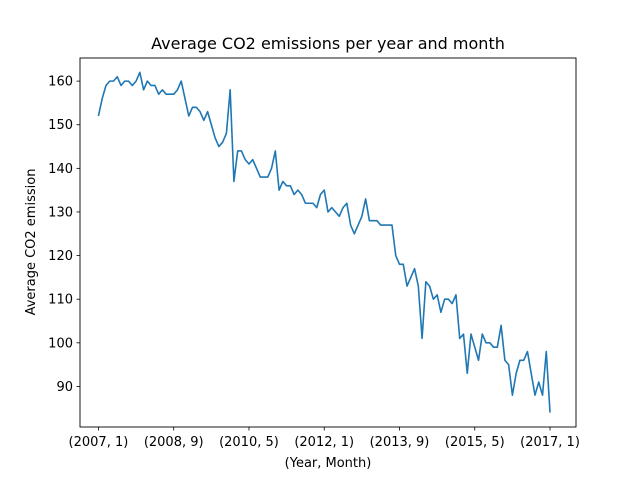  Describe the element at coordinates (60, 82) in the screenshot. I see `y-tick-label: 160` at that location.